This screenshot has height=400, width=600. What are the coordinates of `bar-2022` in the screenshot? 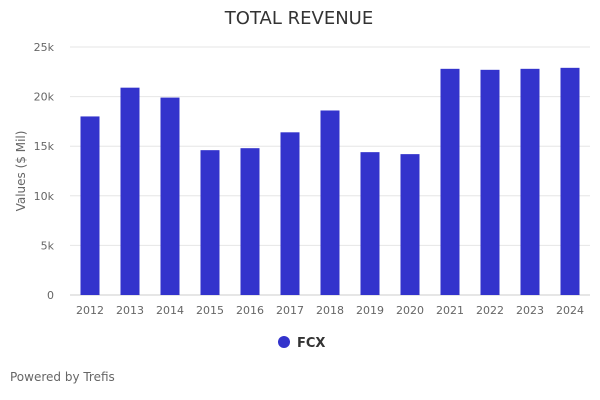 It's located at (490, 182).